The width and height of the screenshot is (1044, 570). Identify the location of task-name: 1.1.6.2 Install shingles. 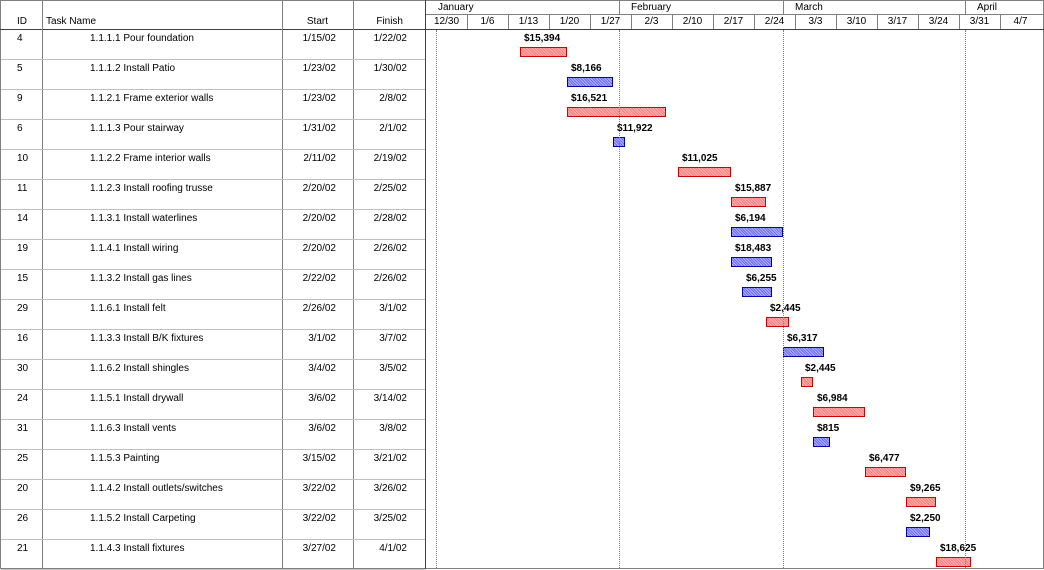
(139, 368).